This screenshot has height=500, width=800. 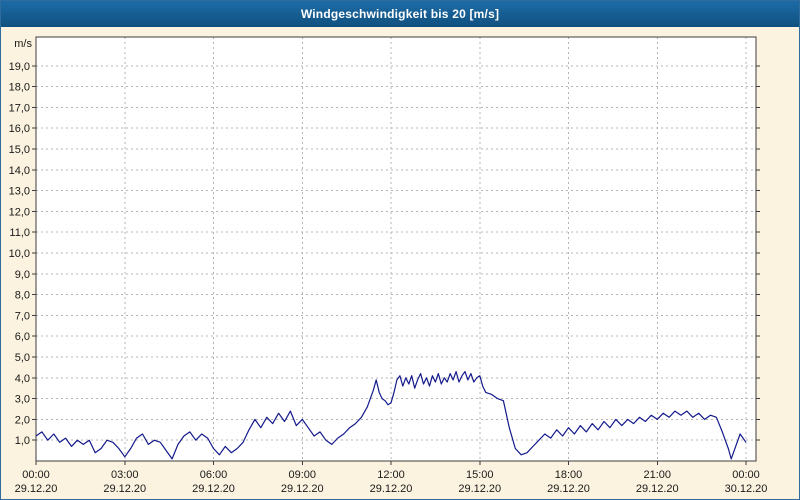 I want to click on svg-text: 30.12.20, so click(x=746, y=489).